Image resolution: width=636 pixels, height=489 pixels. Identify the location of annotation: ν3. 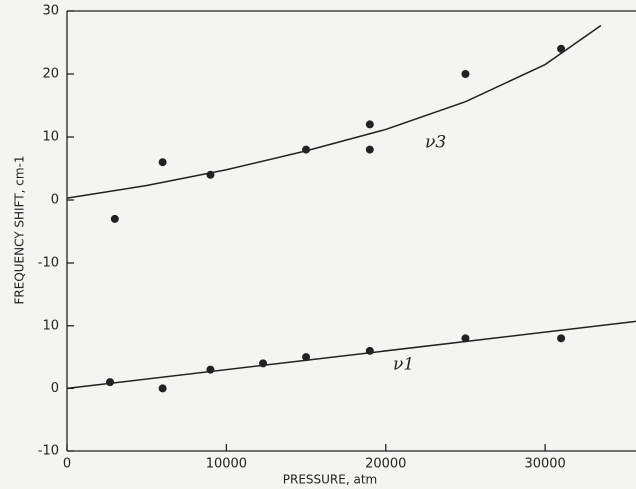
(435, 143).